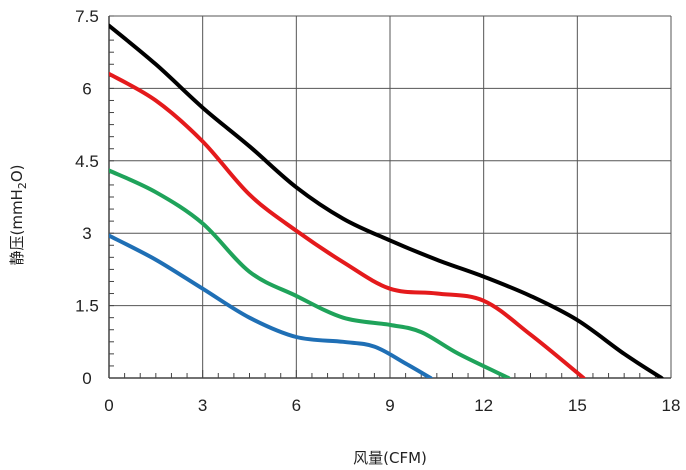  Describe the element at coordinates (17, 173) in the screenshot. I see `y-axis-title-tail: O)` at that location.